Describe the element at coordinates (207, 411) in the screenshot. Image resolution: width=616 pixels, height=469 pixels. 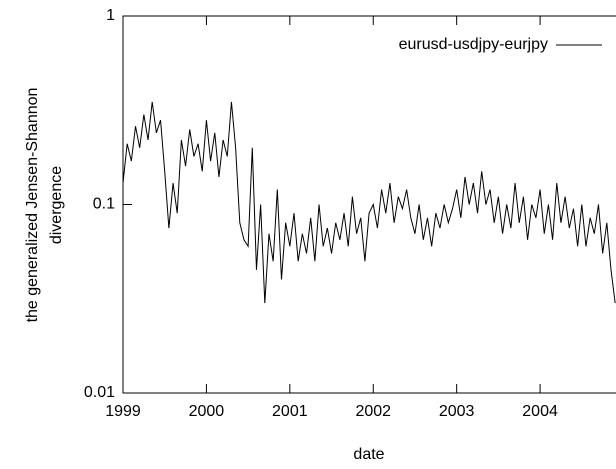
I see `x-tick-label: 2000` at that location.